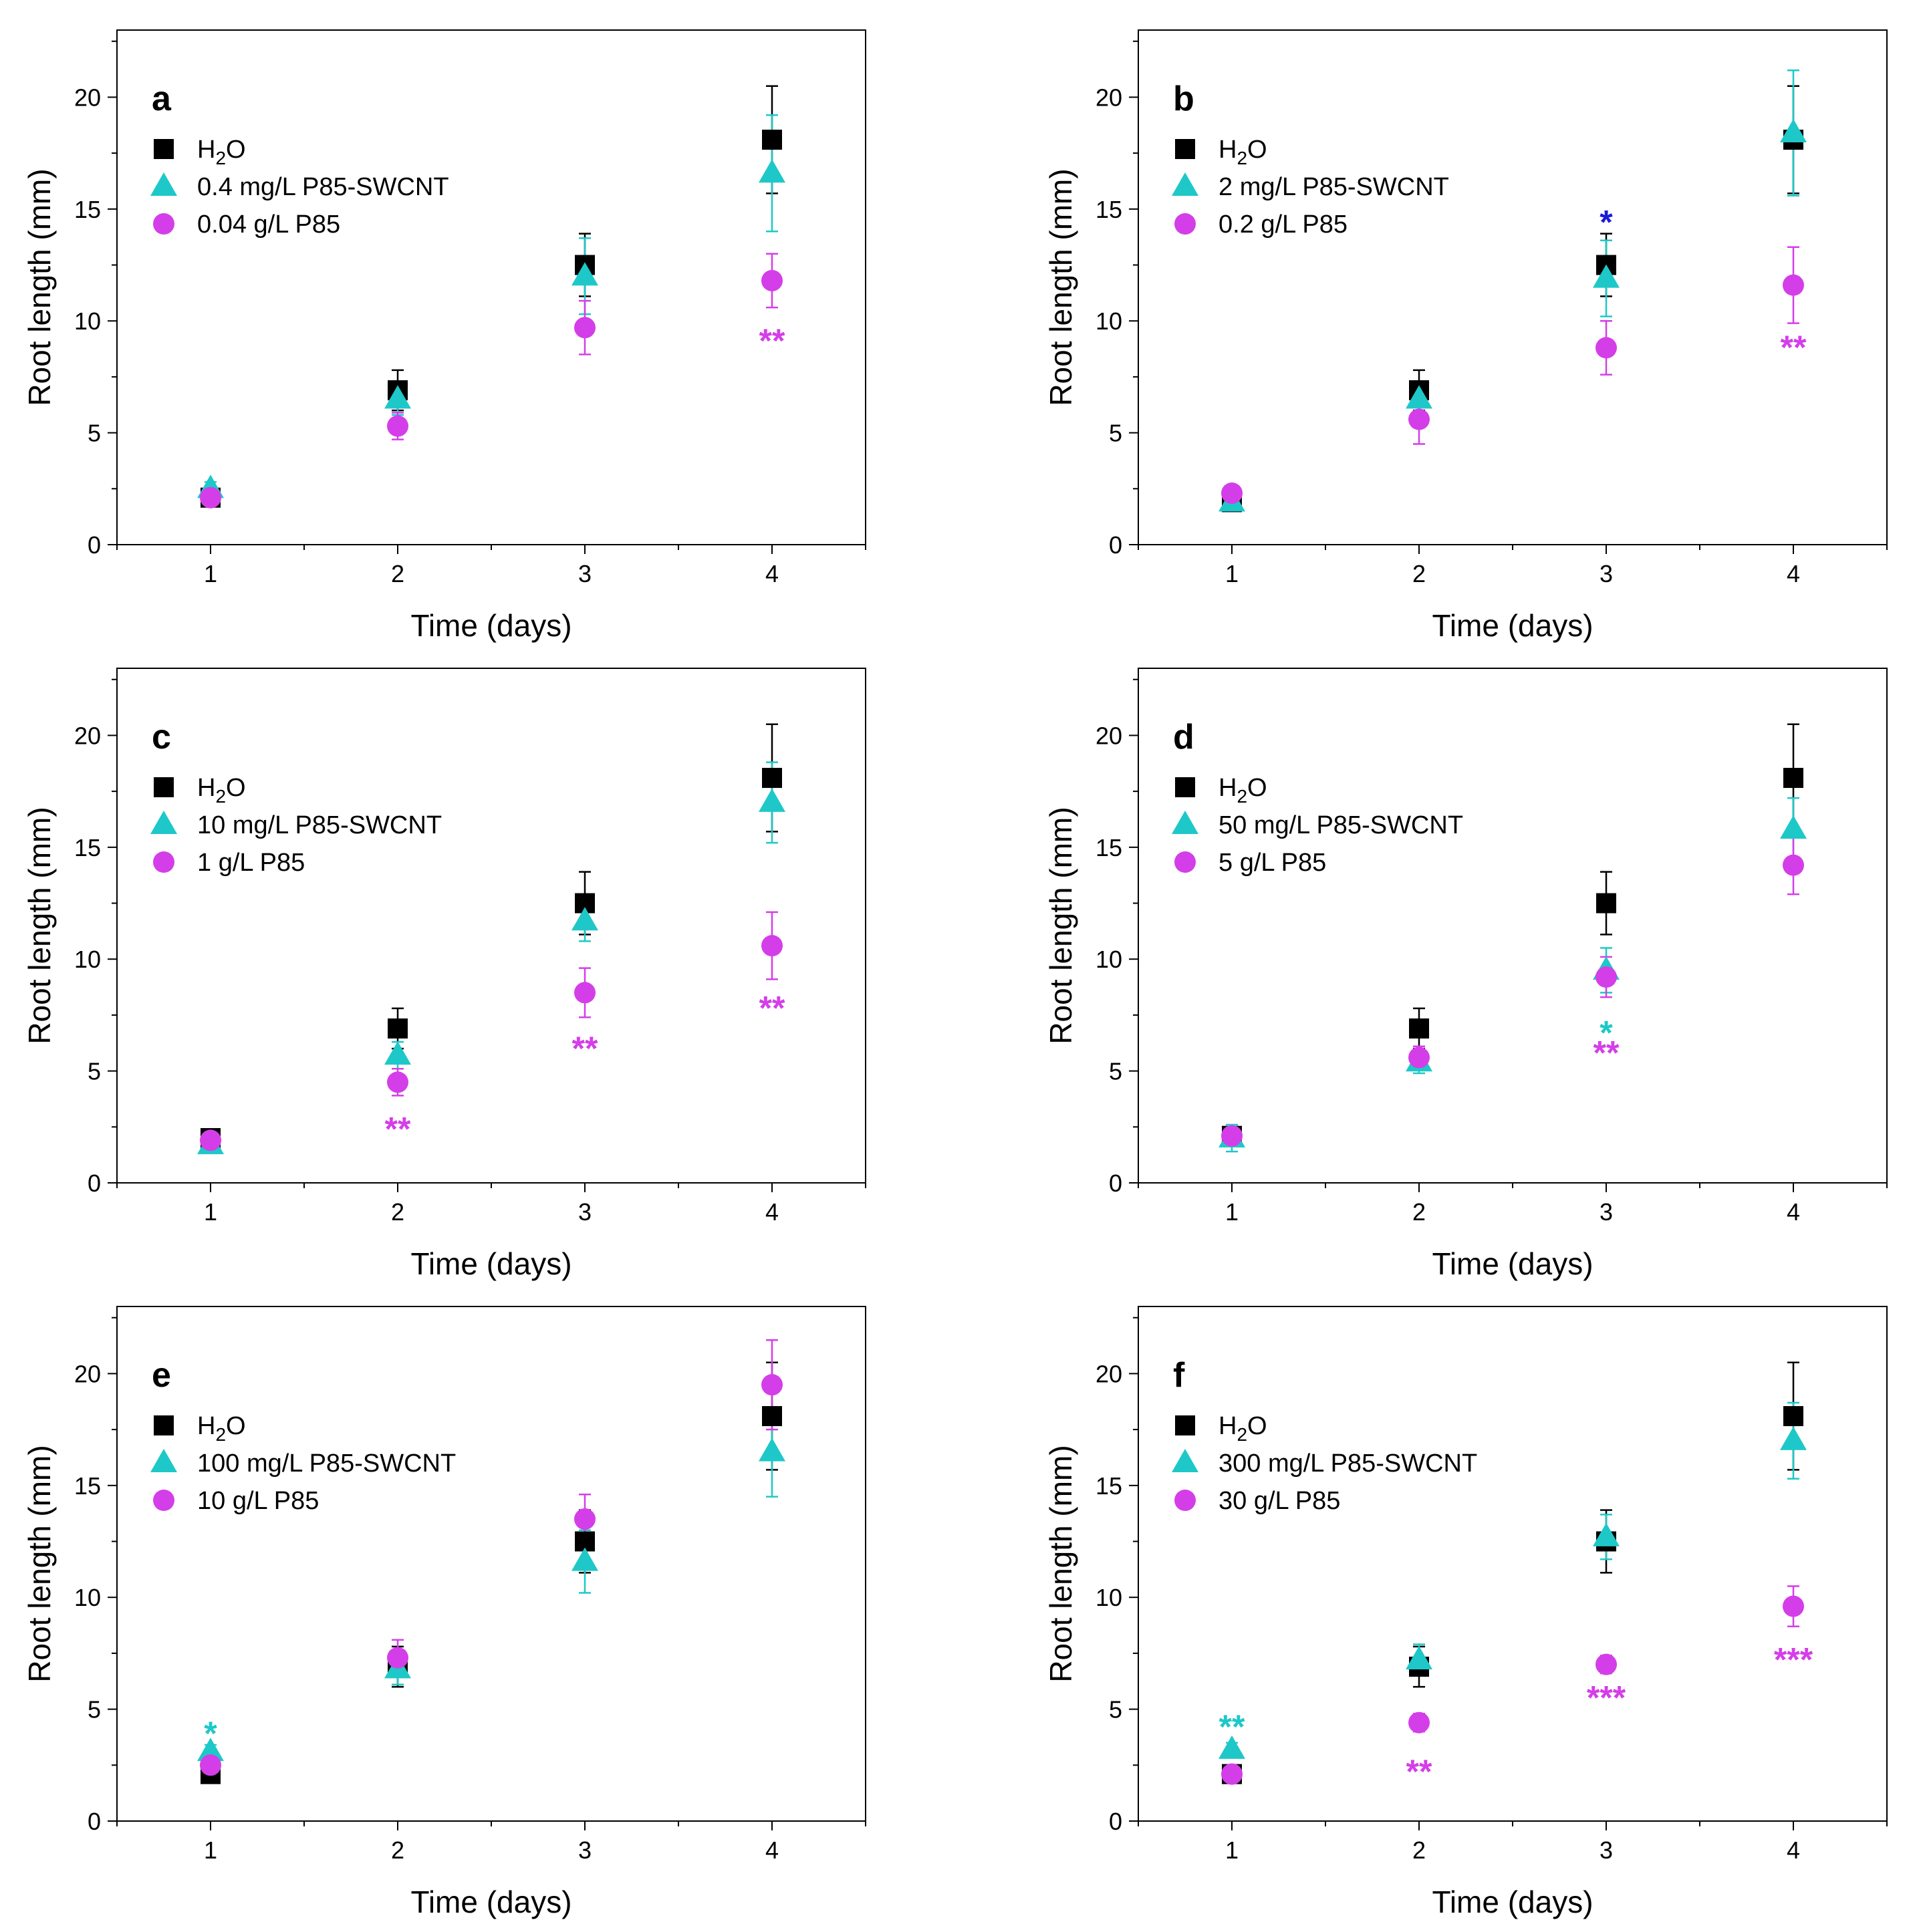 Image resolution: width=1915 pixels, height=1932 pixels. I want to click on series-triangle, so click(1512, 290).